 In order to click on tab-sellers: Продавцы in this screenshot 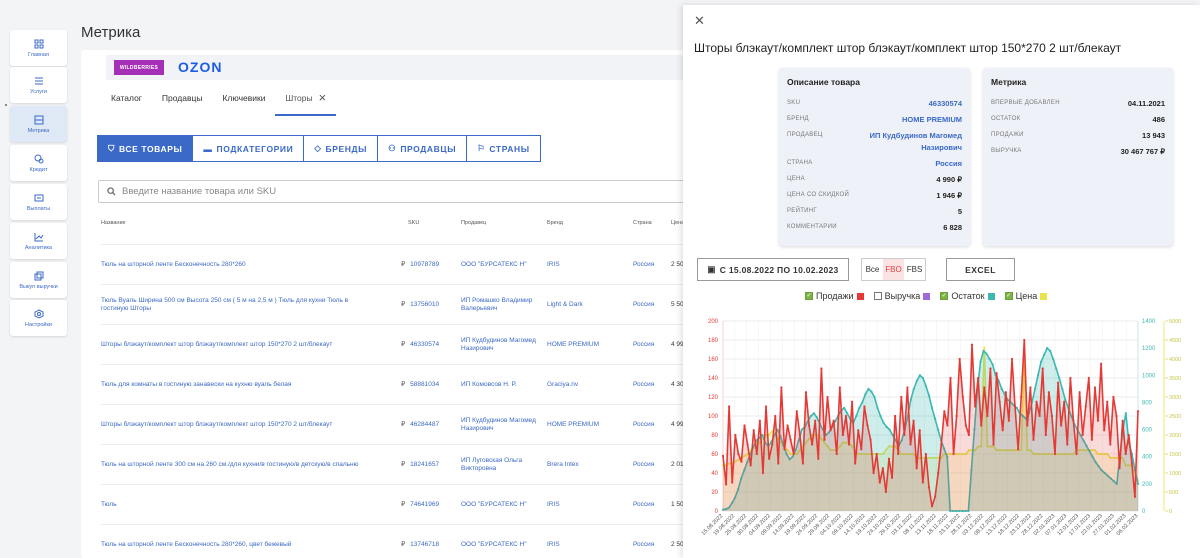, I will do `click(182, 98)`.